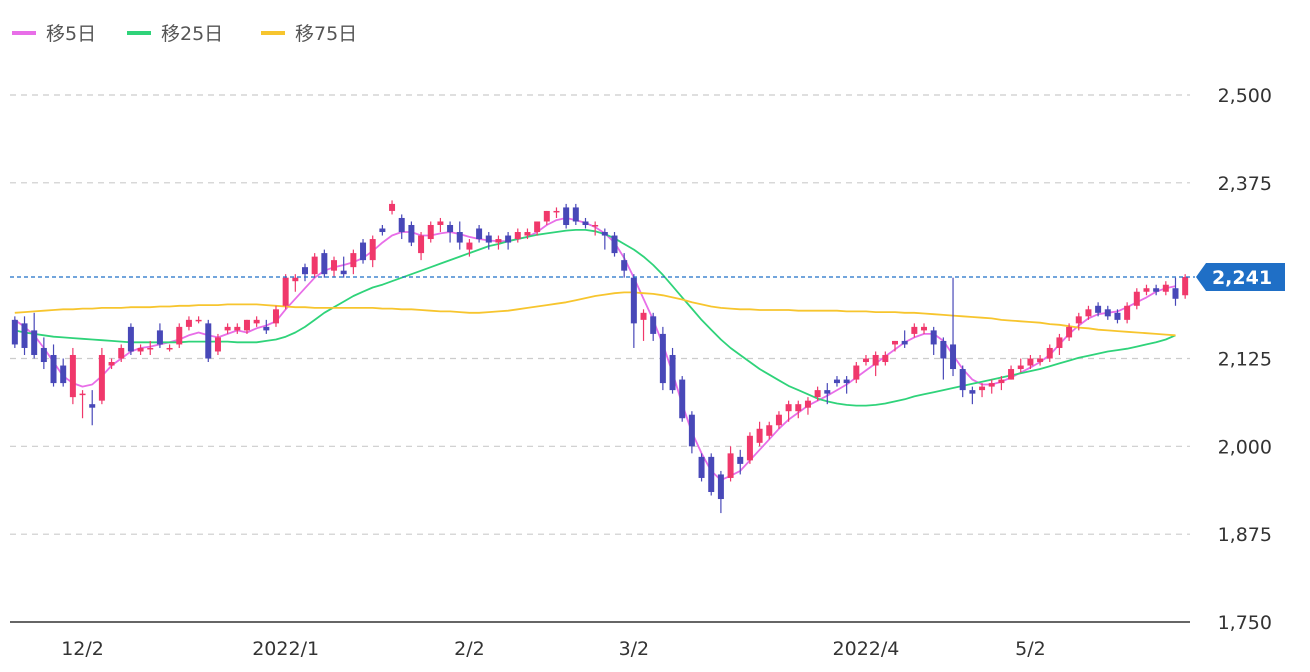 Image resolution: width=1310 pixels, height=672 pixels. What do you see at coordinates (184, 34) in the screenshot?
I see `legend: 移5日 移25日 移75日` at bounding box center [184, 34].